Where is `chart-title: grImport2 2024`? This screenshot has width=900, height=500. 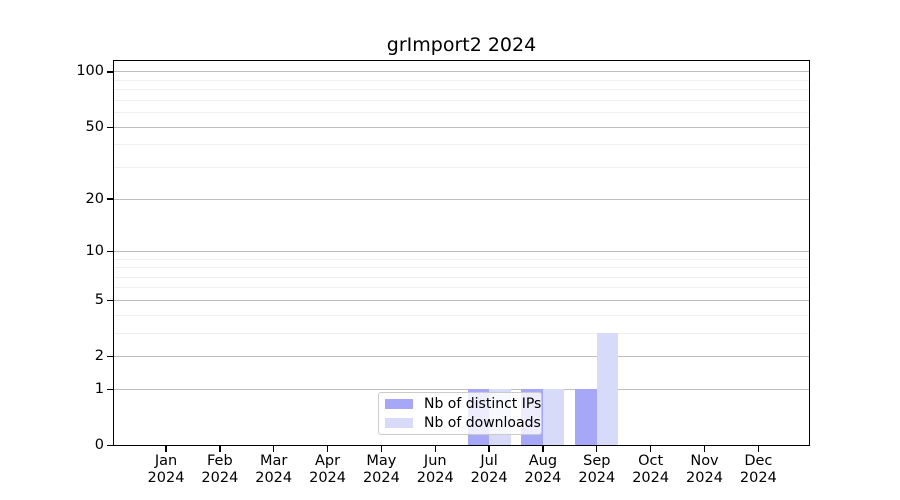
chart-title: grImport2 2024 is located at coordinates (461, 45).